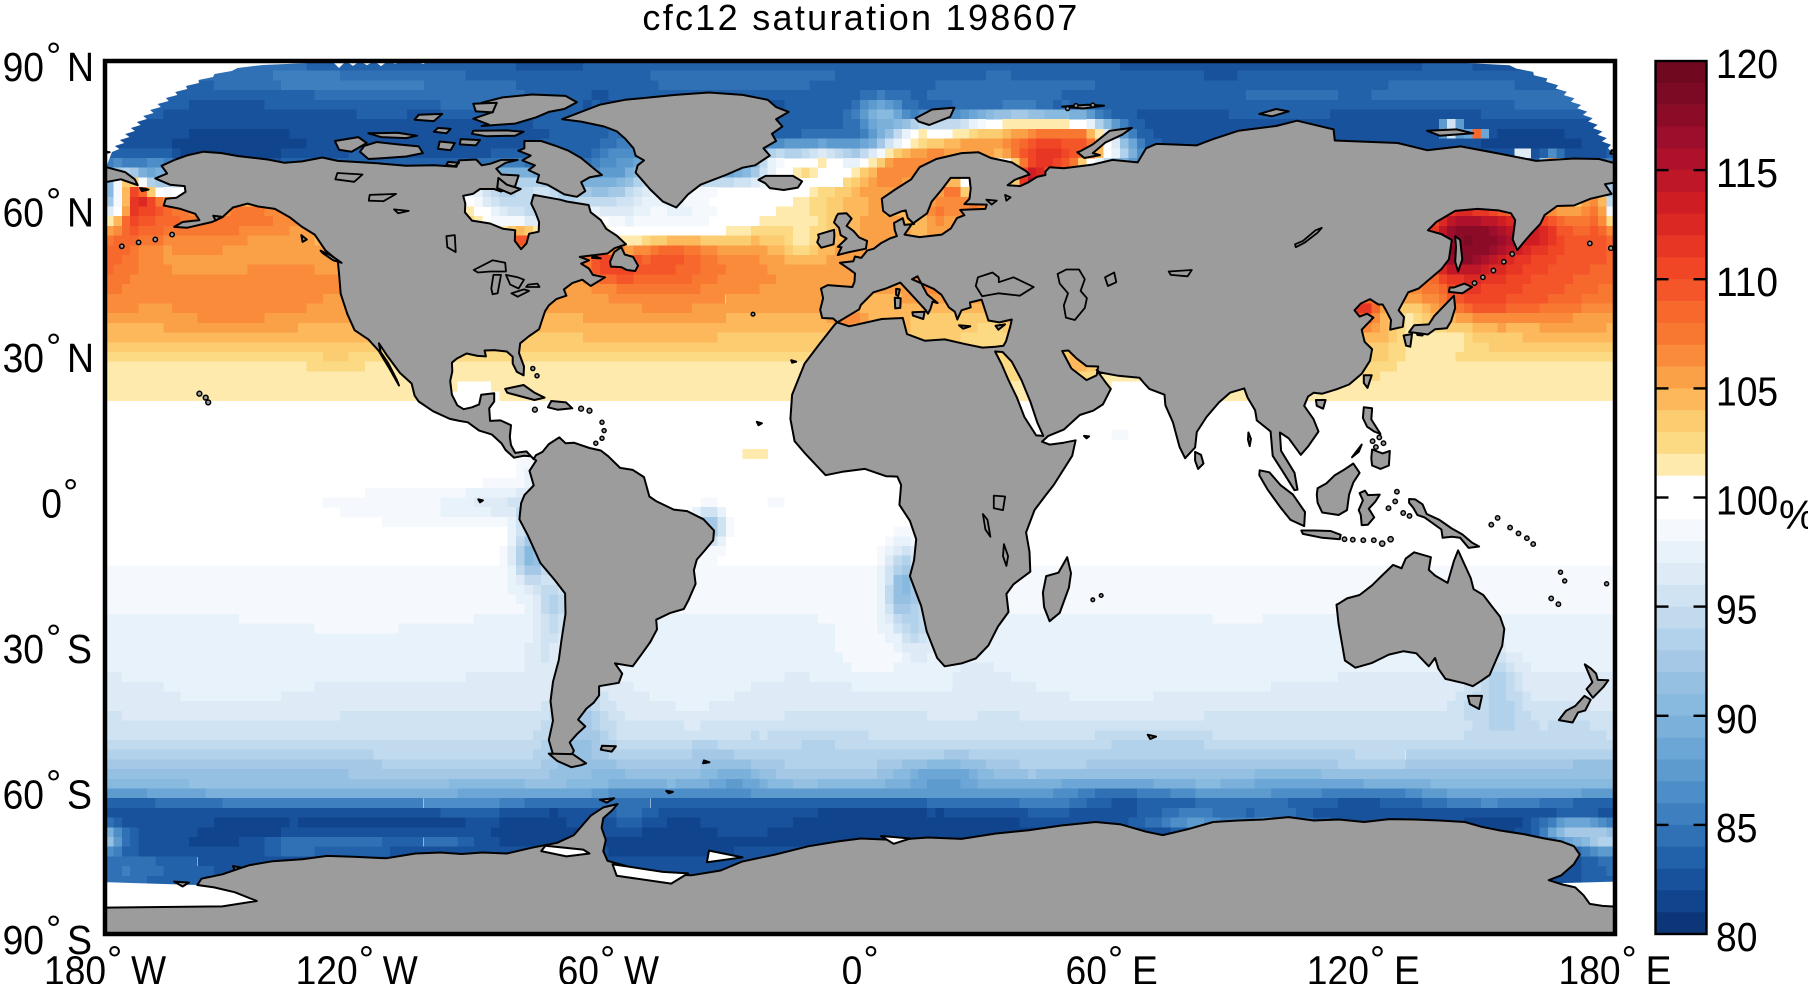 This screenshot has width=1808, height=984. What do you see at coordinates (1736, 610) in the screenshot?
I see `svg-text: 95` at bounding box center [1736, 610].